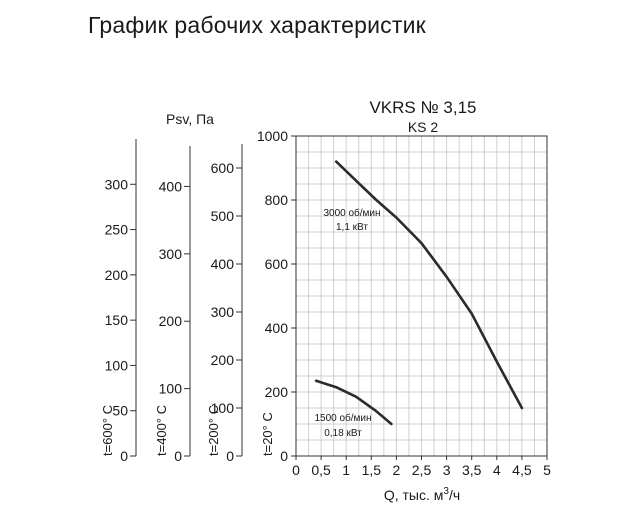 This screenshot has width=636, height=520. Describe the element at coordinates (190, 119) in the screenshot. I see `y-axis-label: Psv, Па` at that location.